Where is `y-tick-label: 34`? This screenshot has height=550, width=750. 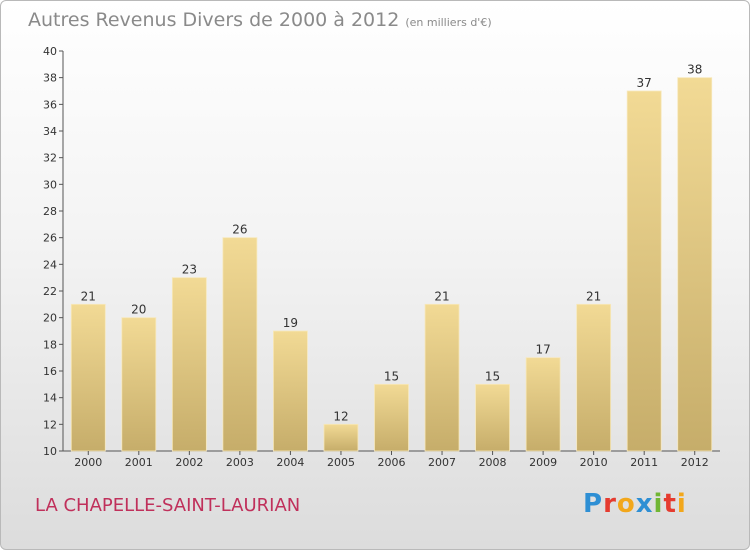 y-tick-label: 34 is located at coordinates (50, 131).